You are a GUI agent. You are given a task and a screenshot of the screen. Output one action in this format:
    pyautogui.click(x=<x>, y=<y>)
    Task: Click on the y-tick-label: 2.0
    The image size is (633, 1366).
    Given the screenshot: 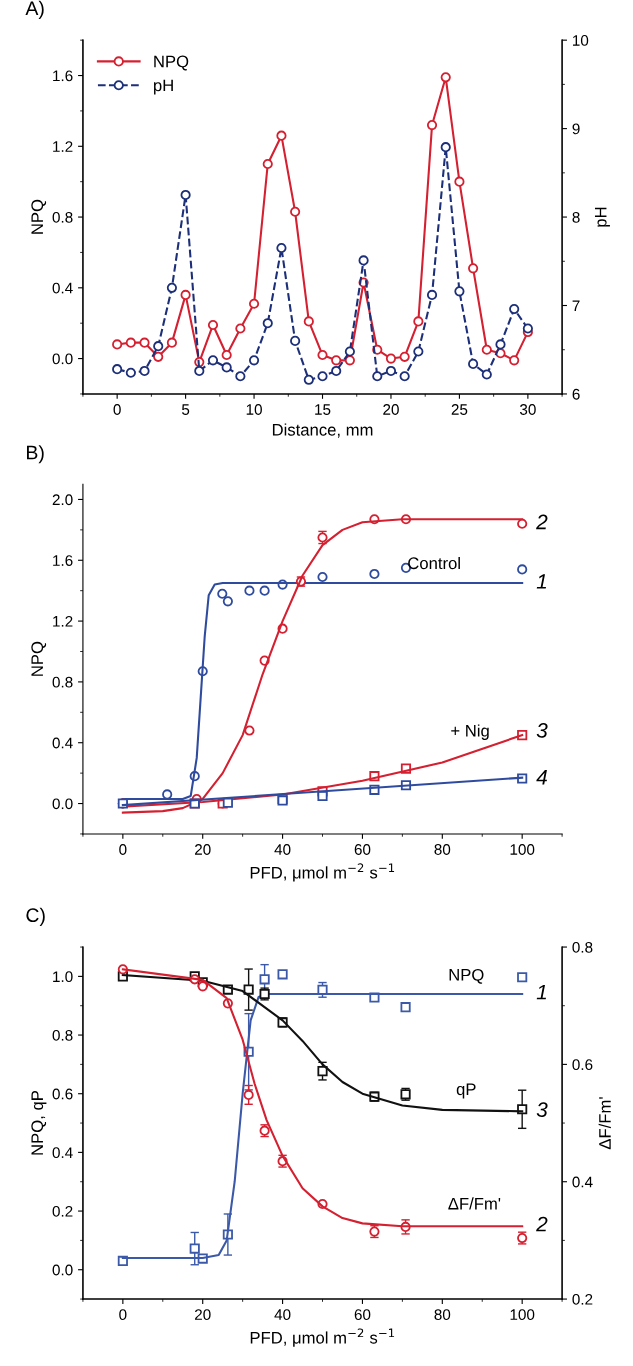 What is the action you would take?
    pyautogui.click(x=62, y=500)
    